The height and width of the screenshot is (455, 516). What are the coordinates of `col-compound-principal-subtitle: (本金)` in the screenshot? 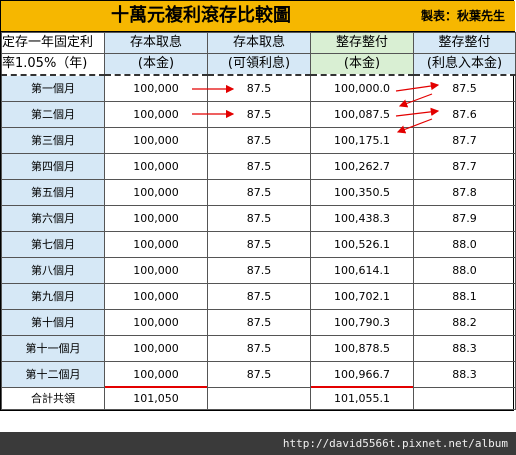 It's located at (362, 64).